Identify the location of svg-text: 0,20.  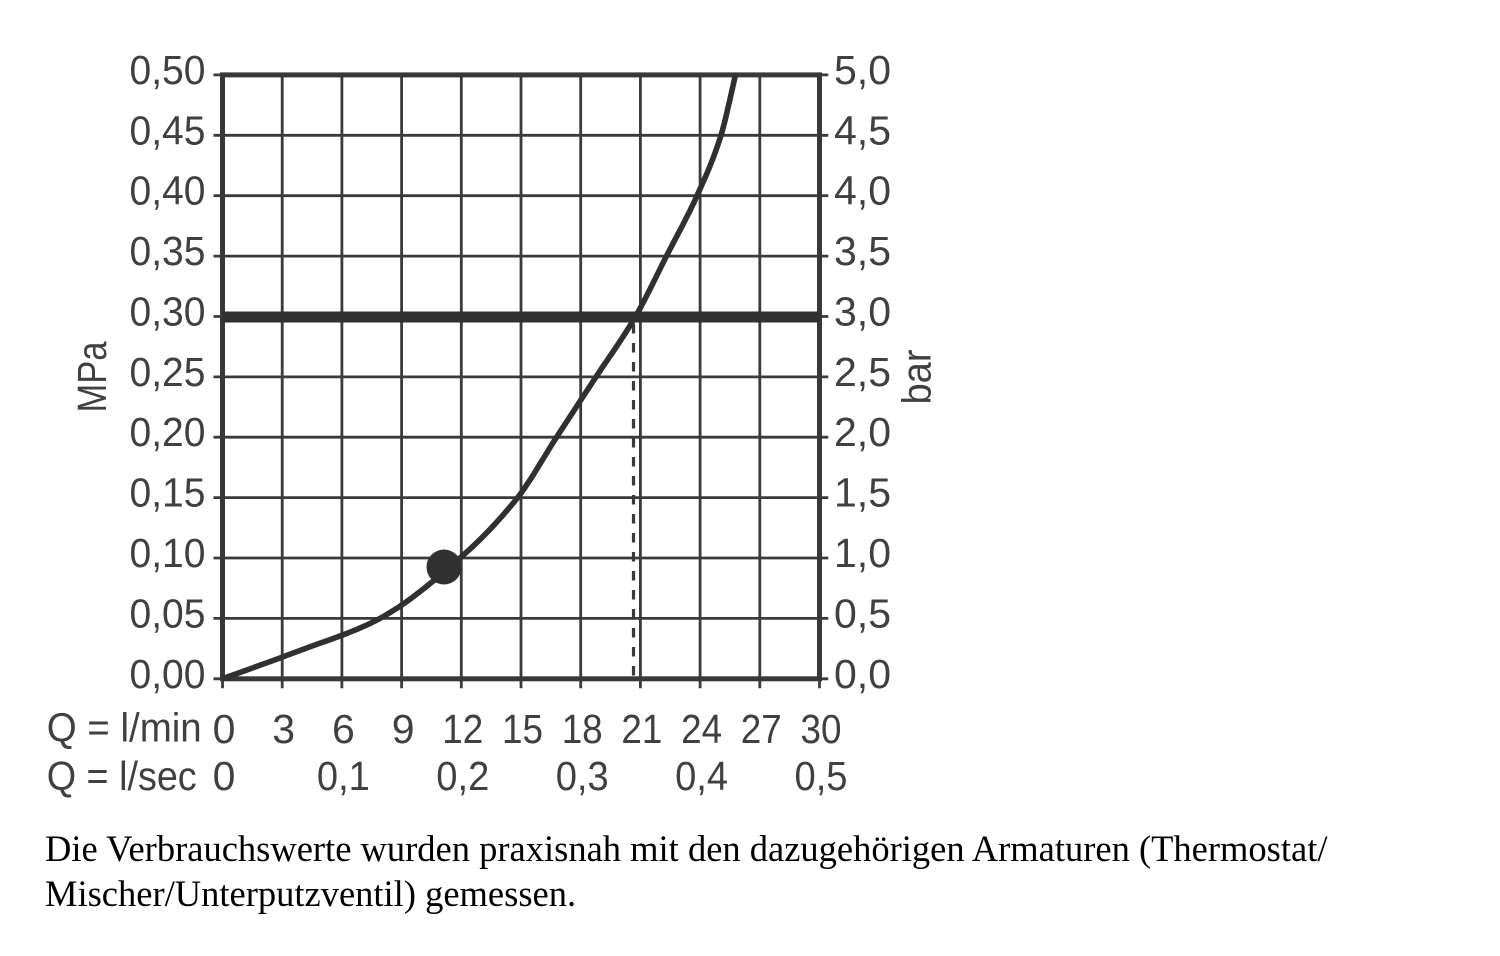
(168, 432).